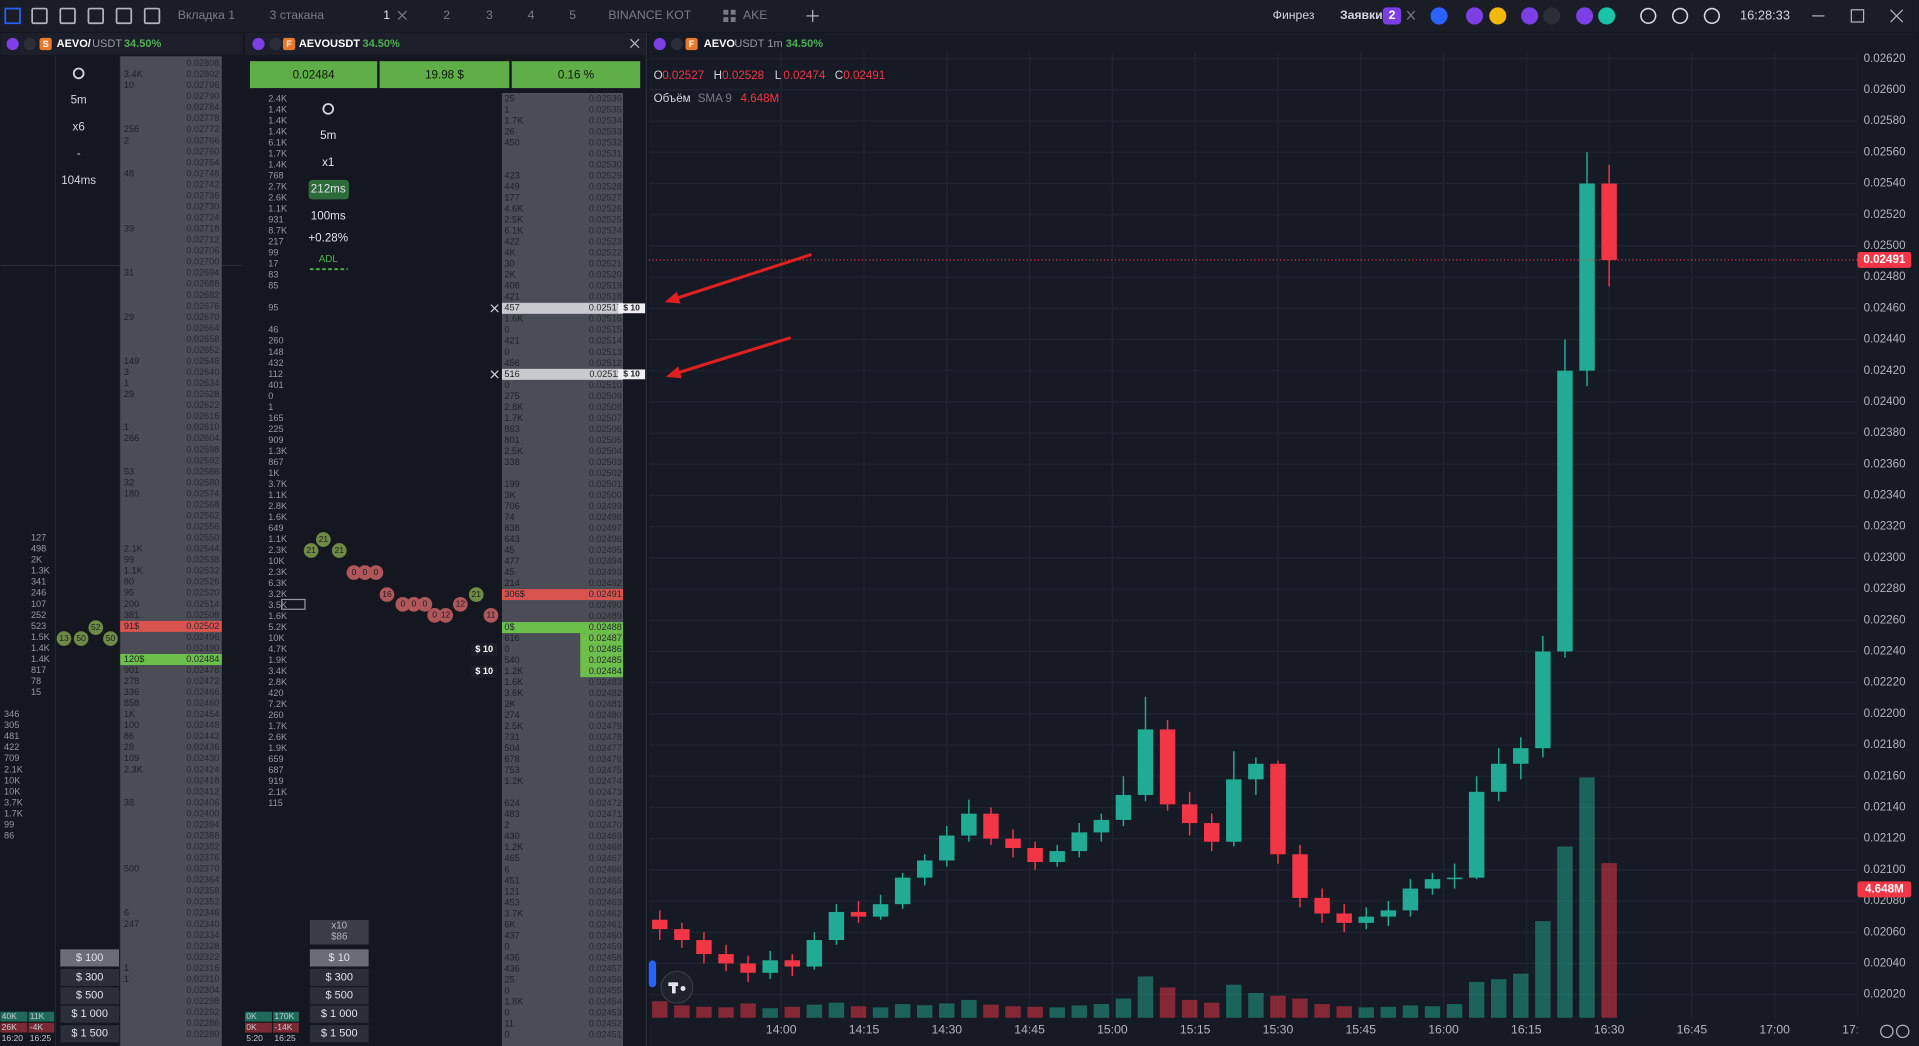 This screenshot has height=1046, width=1919. I want to click on book-volume: 26, so click(509, 132).